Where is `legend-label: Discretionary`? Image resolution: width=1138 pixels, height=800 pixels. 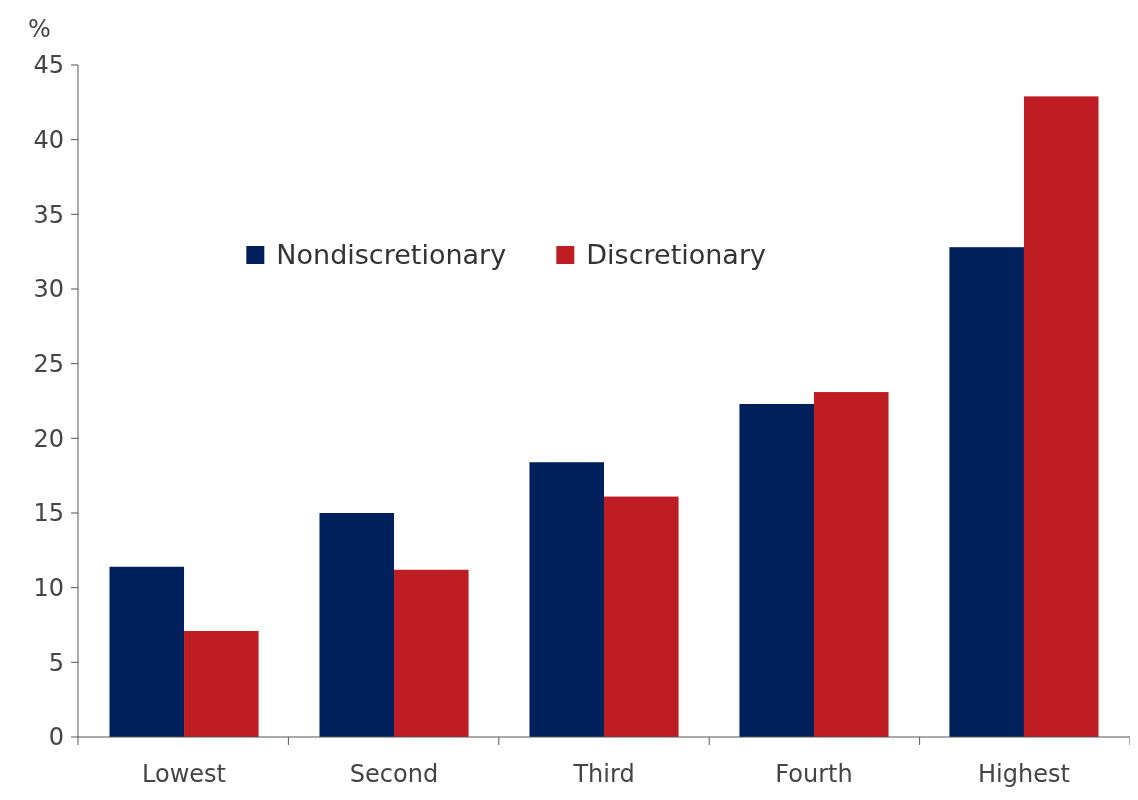 legend-label: Discretionary is located at coordinates (676, 255).